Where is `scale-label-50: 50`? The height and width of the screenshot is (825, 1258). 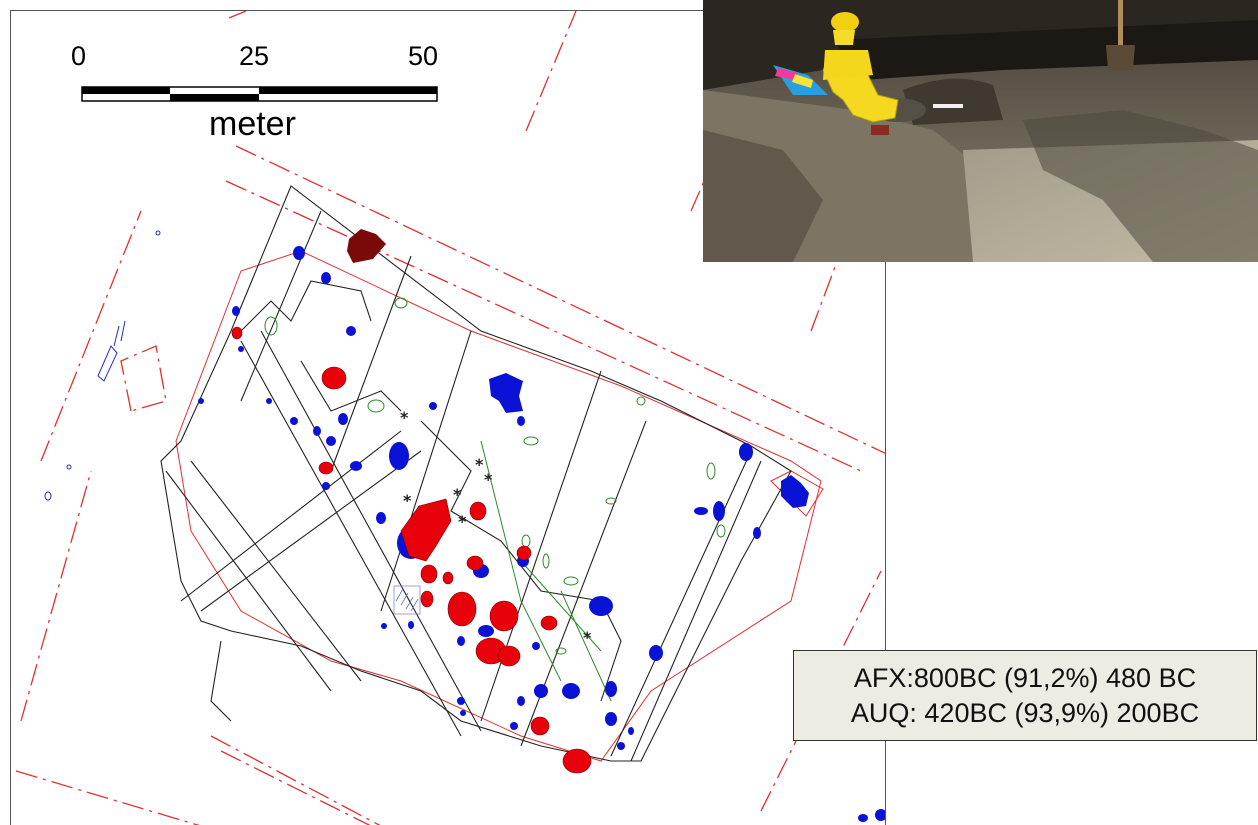 scale-label-50: 50 is located at coordinates (423, 56).